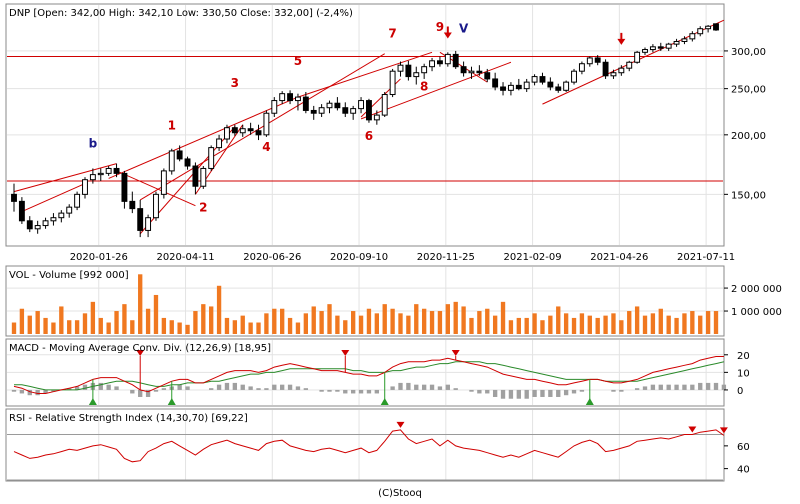  What do you see at coordinates (365, 372) in the screenshot?
I see `macd-grid` at bounding box center [365, 372].